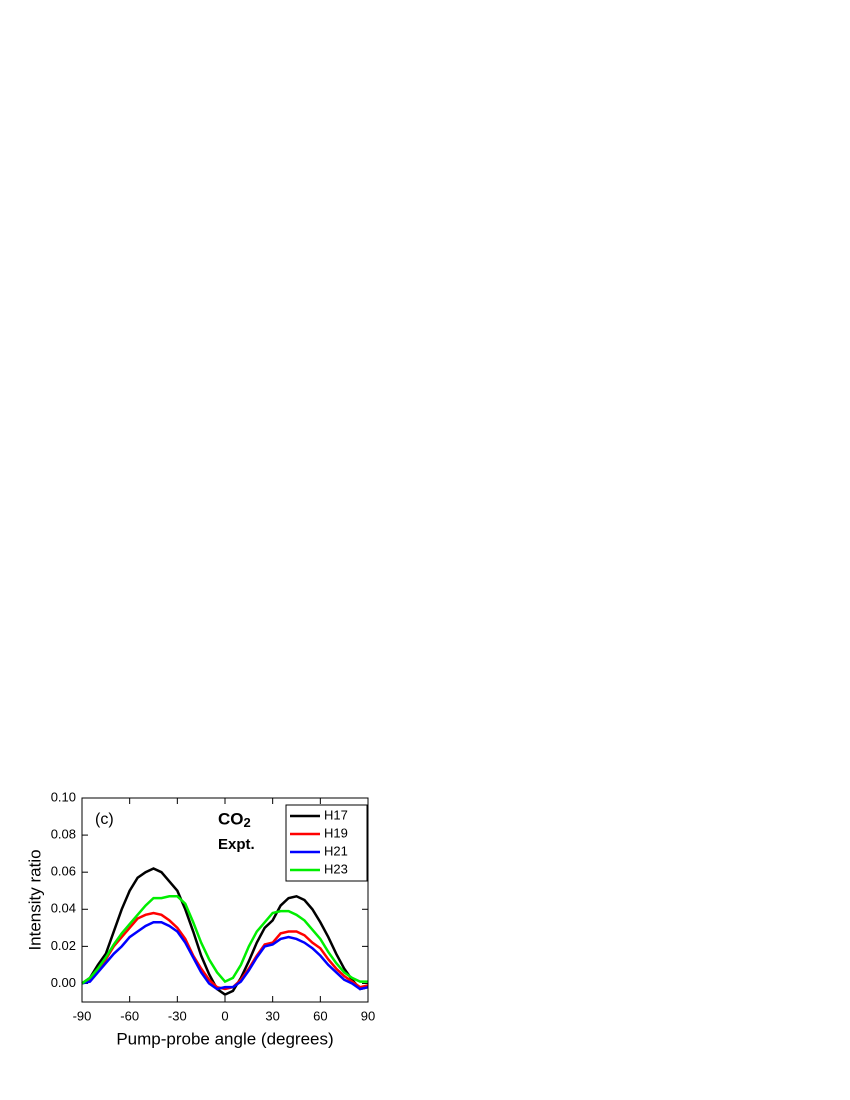 The image size is (850, 1100). Describe the element at coordinates (236, 844) in the screenshot. I see `expt-label: Expt.` at that location.